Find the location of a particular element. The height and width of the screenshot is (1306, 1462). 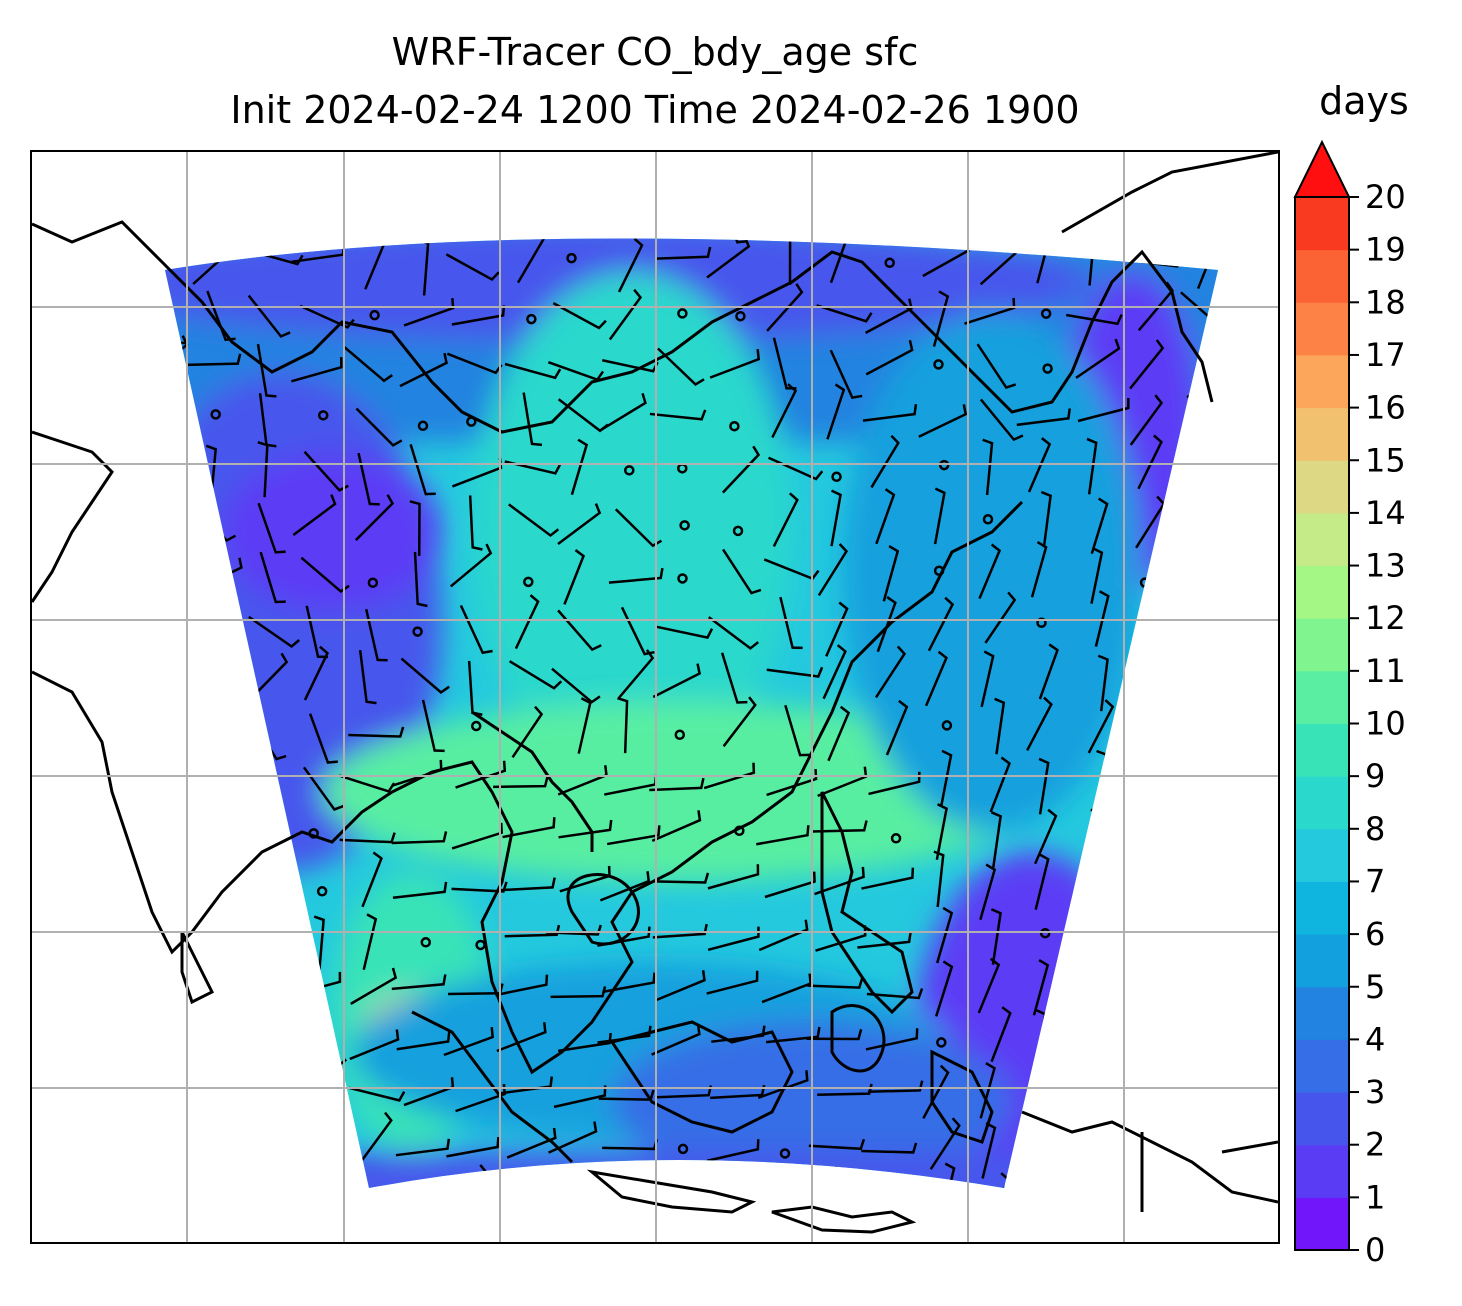

colorbar-tick-label: 16 is located at coordinates (1385, 408).